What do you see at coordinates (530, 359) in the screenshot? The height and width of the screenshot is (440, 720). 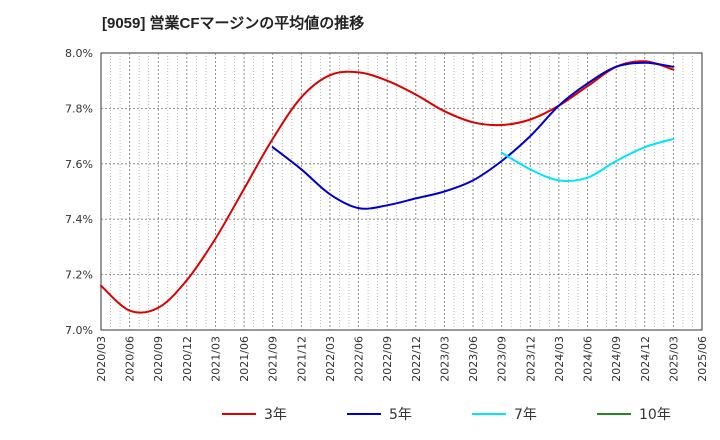 I see `x-tick-label: 2023/12` at bounding box center [530, 359].